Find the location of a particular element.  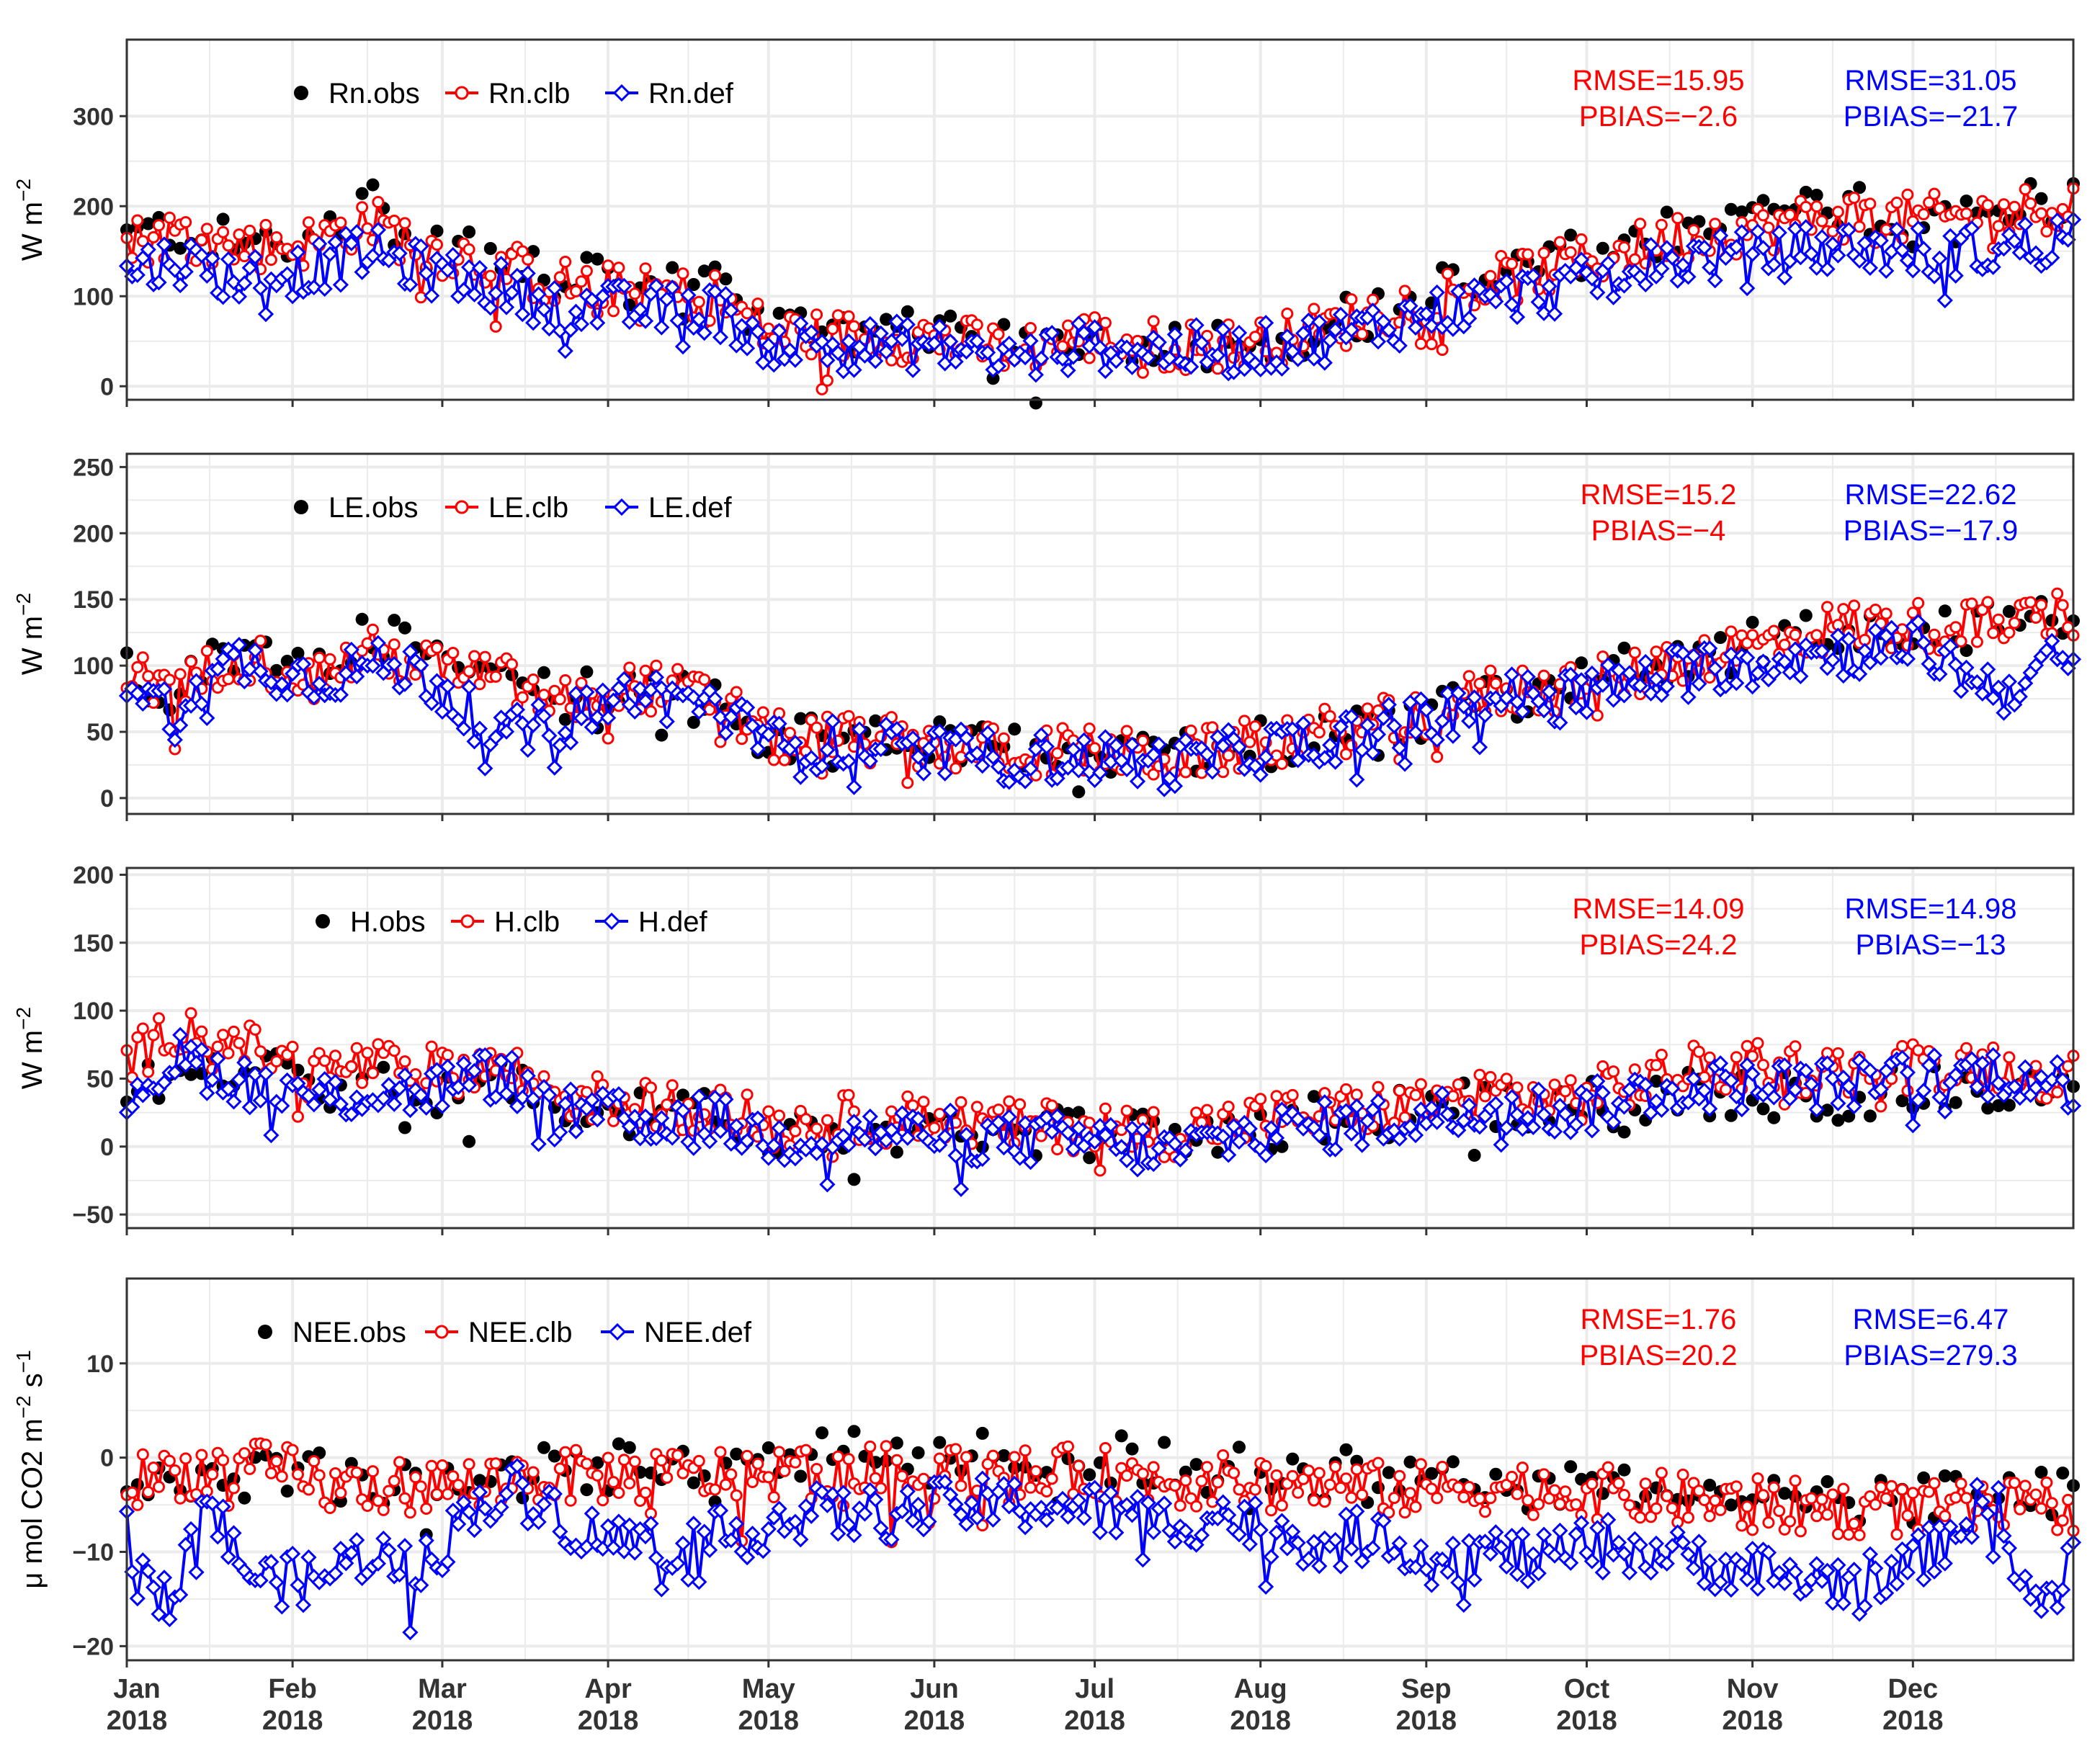

series-def-markers is located at coordinates (1100, 705).